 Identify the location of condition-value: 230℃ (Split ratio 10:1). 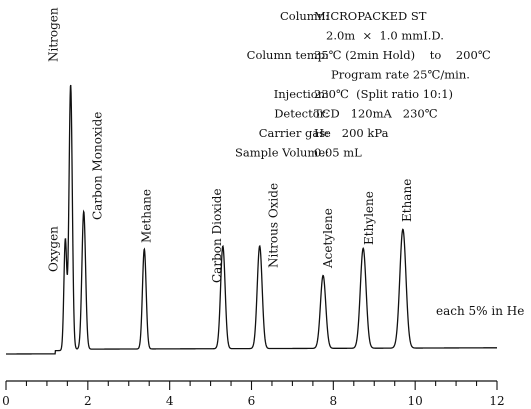
(383, 94).